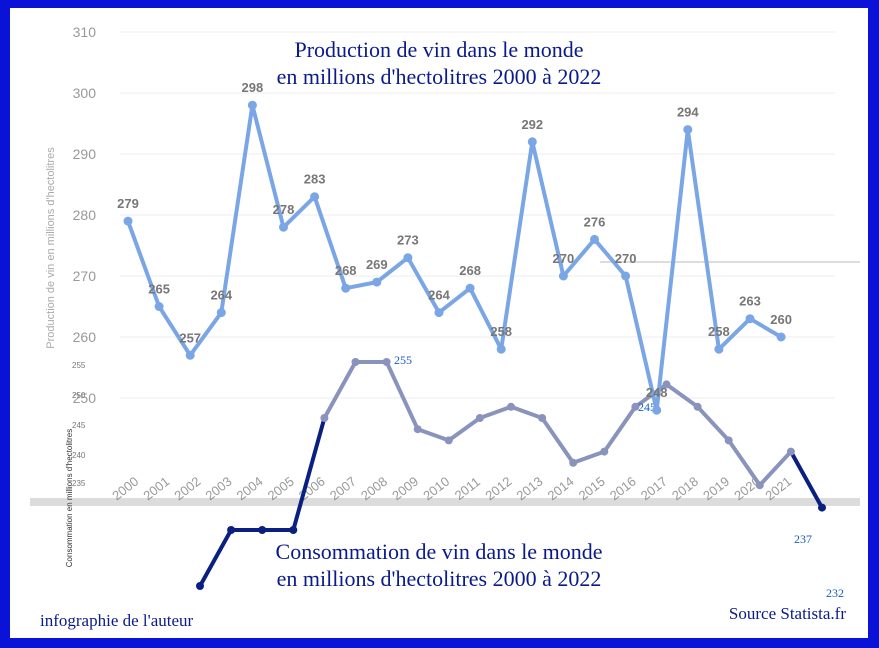 This screenshot has height=648, width=879. Describe the element at coordinates (79, 483) in the screenshot. I see `consumption-y-tick-label: 235` at that location.